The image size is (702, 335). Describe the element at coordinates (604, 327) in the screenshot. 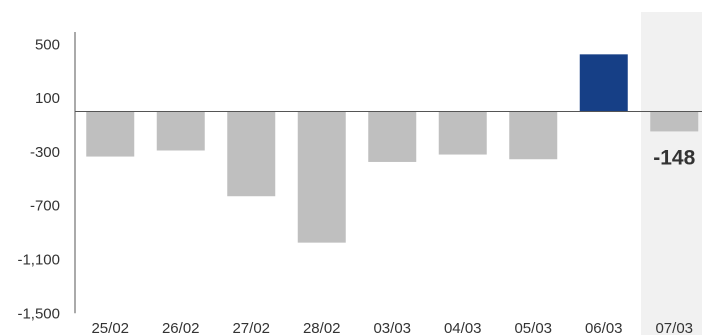

I see `x-tick-label: 06/03` at that location.